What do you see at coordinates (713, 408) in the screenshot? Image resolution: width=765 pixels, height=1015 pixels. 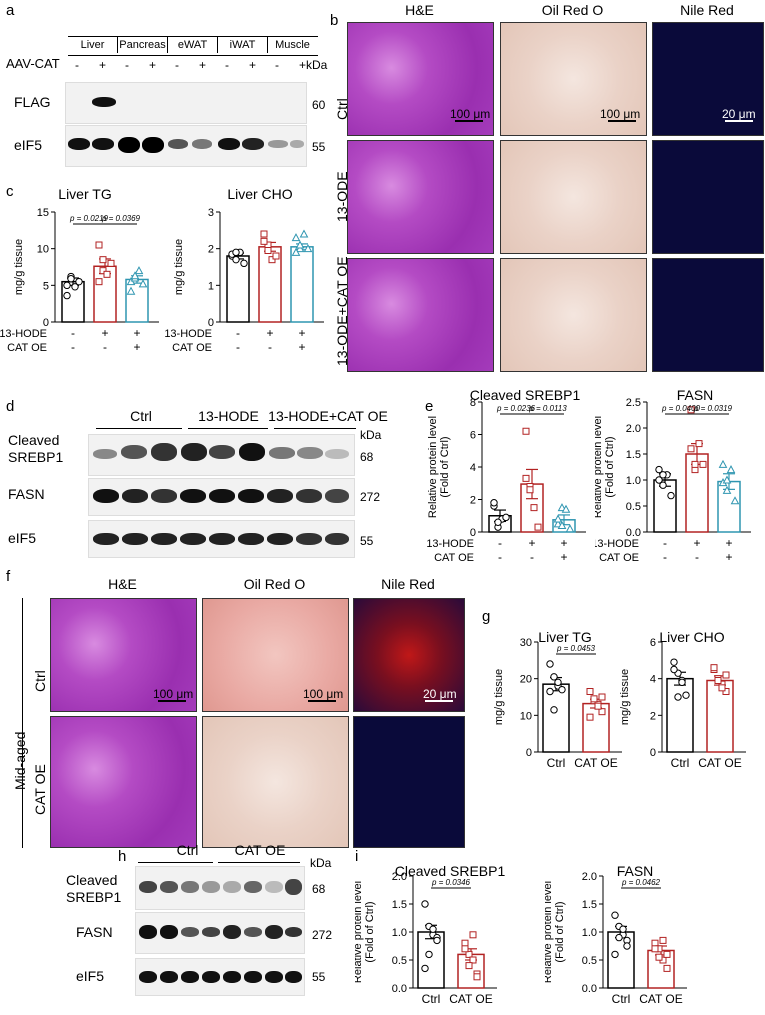 I see `p-value: p = 0.0319` at bounding box center [713, 408].